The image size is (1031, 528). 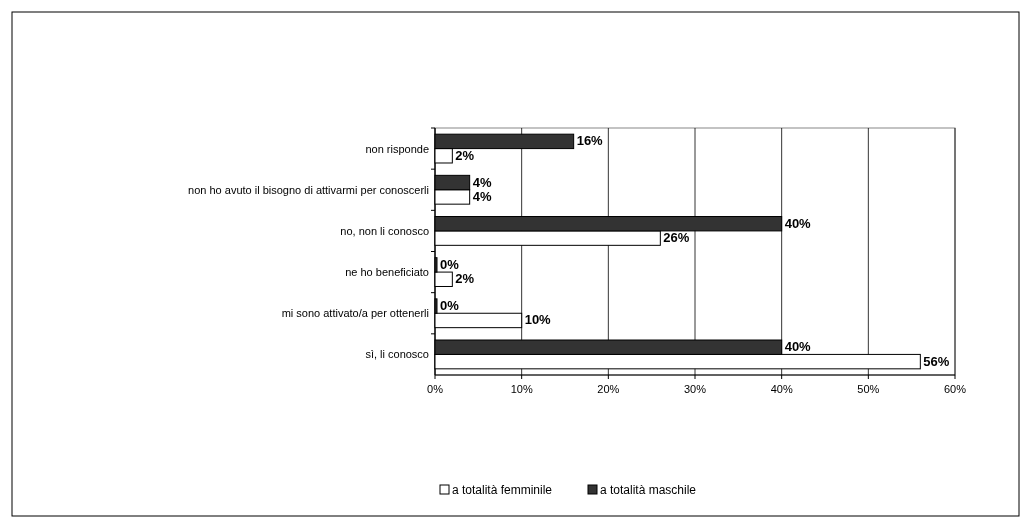 What do you see at coordinates (435, 389) in the screenshot?
I see `x-tick-label: 0%` at bounding box center [435, 389].